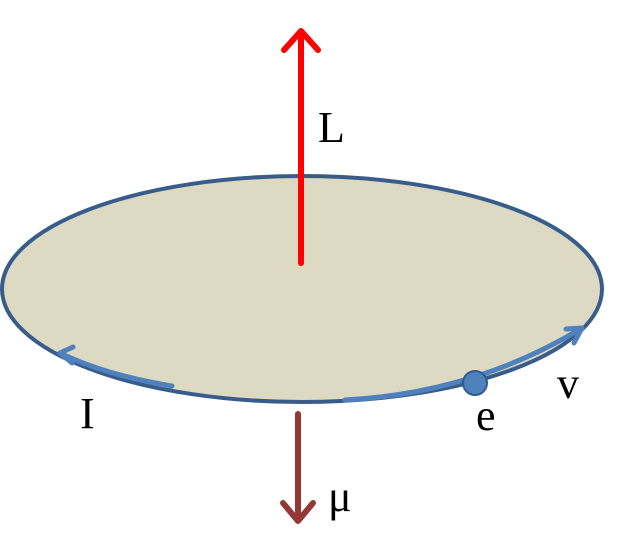 This screenshot has height=555, width=617. I want to click on velocity-arrowhead, so click(574, 335).